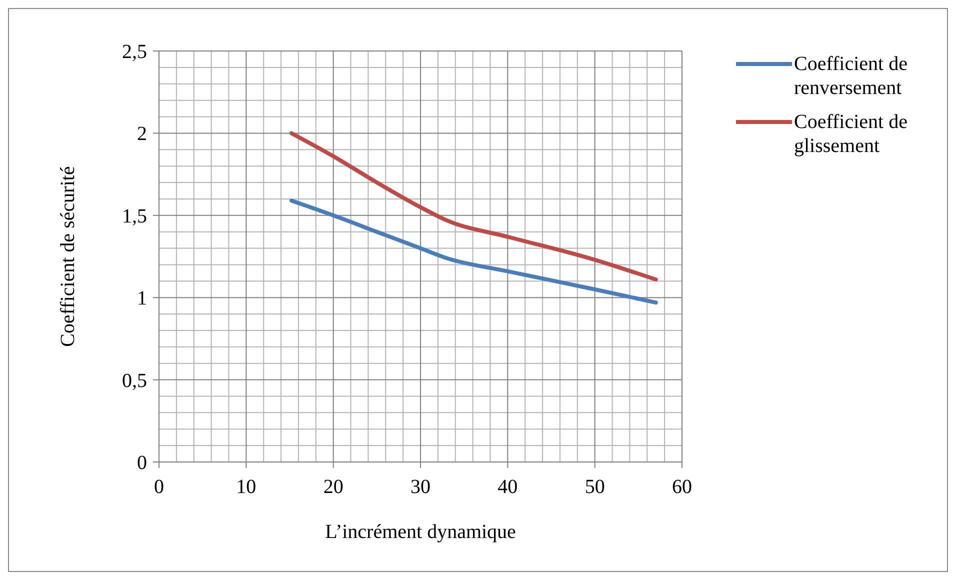  I want to click on y-axis-title: Coefficient de sécurité, so click(68, 256).